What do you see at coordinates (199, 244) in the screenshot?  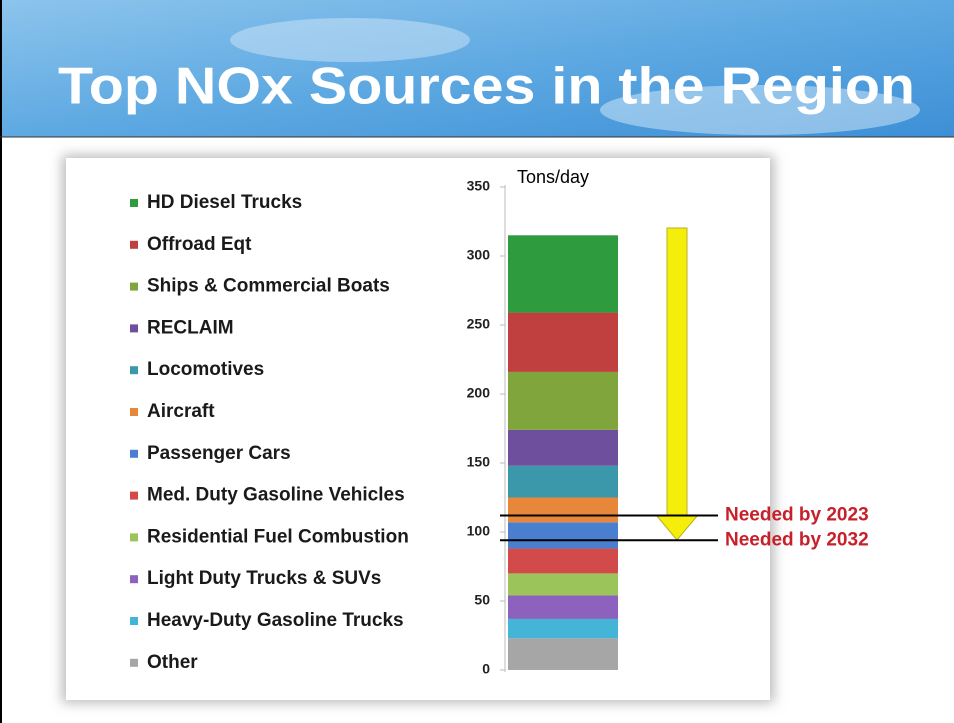 I see `legend-label: Offroad Eqt` at bounding box center [199, 244].